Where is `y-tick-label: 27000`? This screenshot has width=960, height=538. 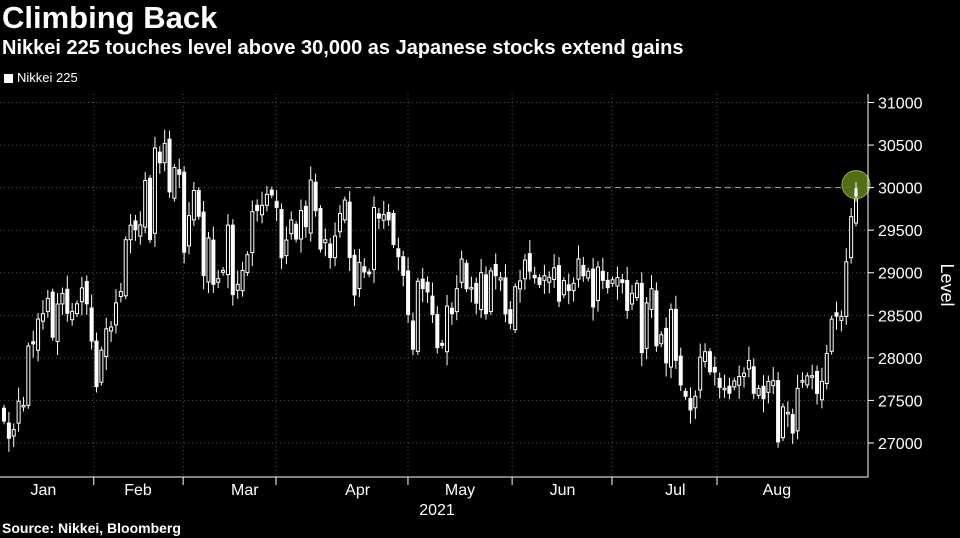
y-tick-label: 27000 is located at coordinates (900, 444).